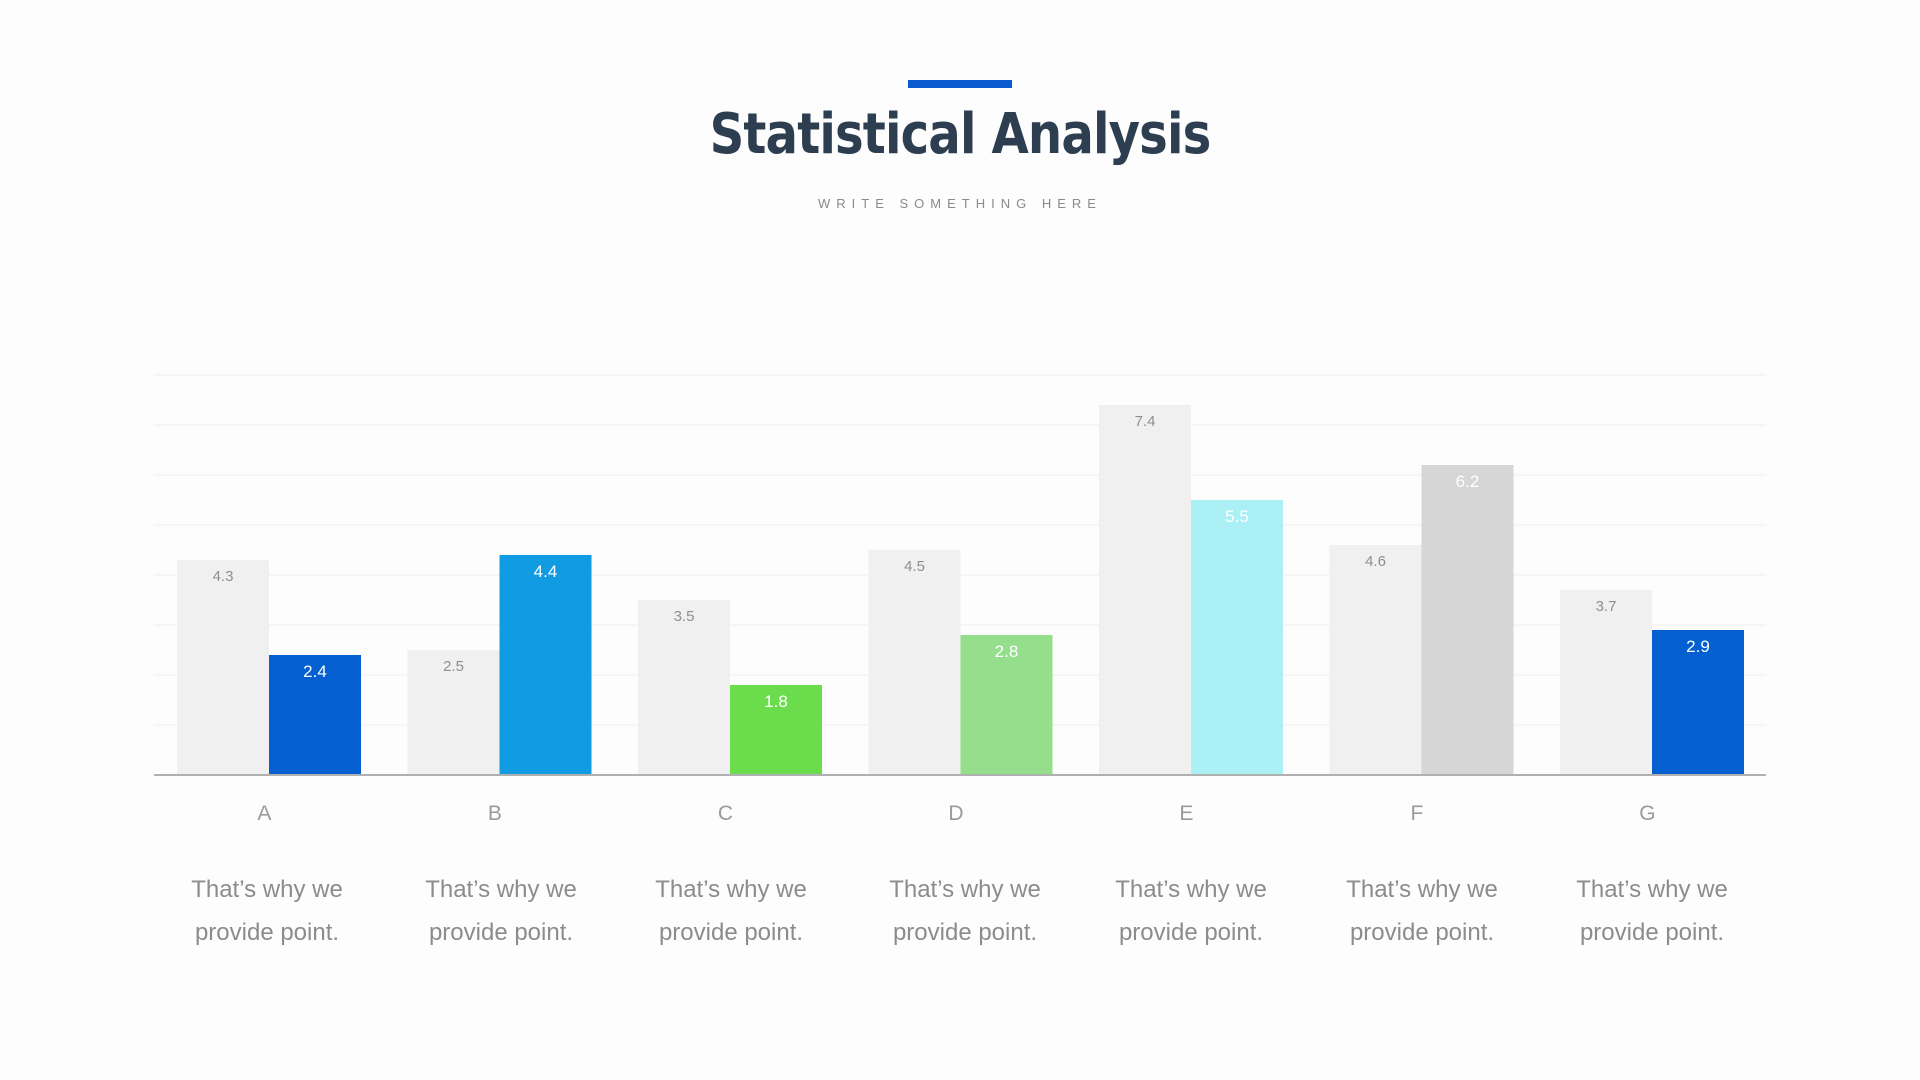 This screenshot has height=1080, width=1920. Describe the element at coordinates (1606, 682) in the screenshot. I see `bar-gray-g` at that location.